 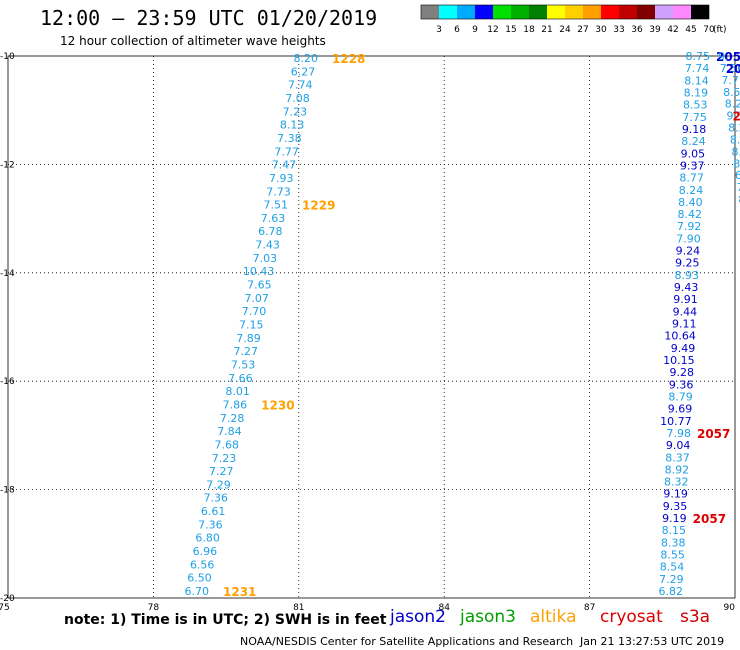 What do you see at coordinates (723, 56) in the screenshot?
I see `wave-height-value: 9.` at bounding box center [723, 56].